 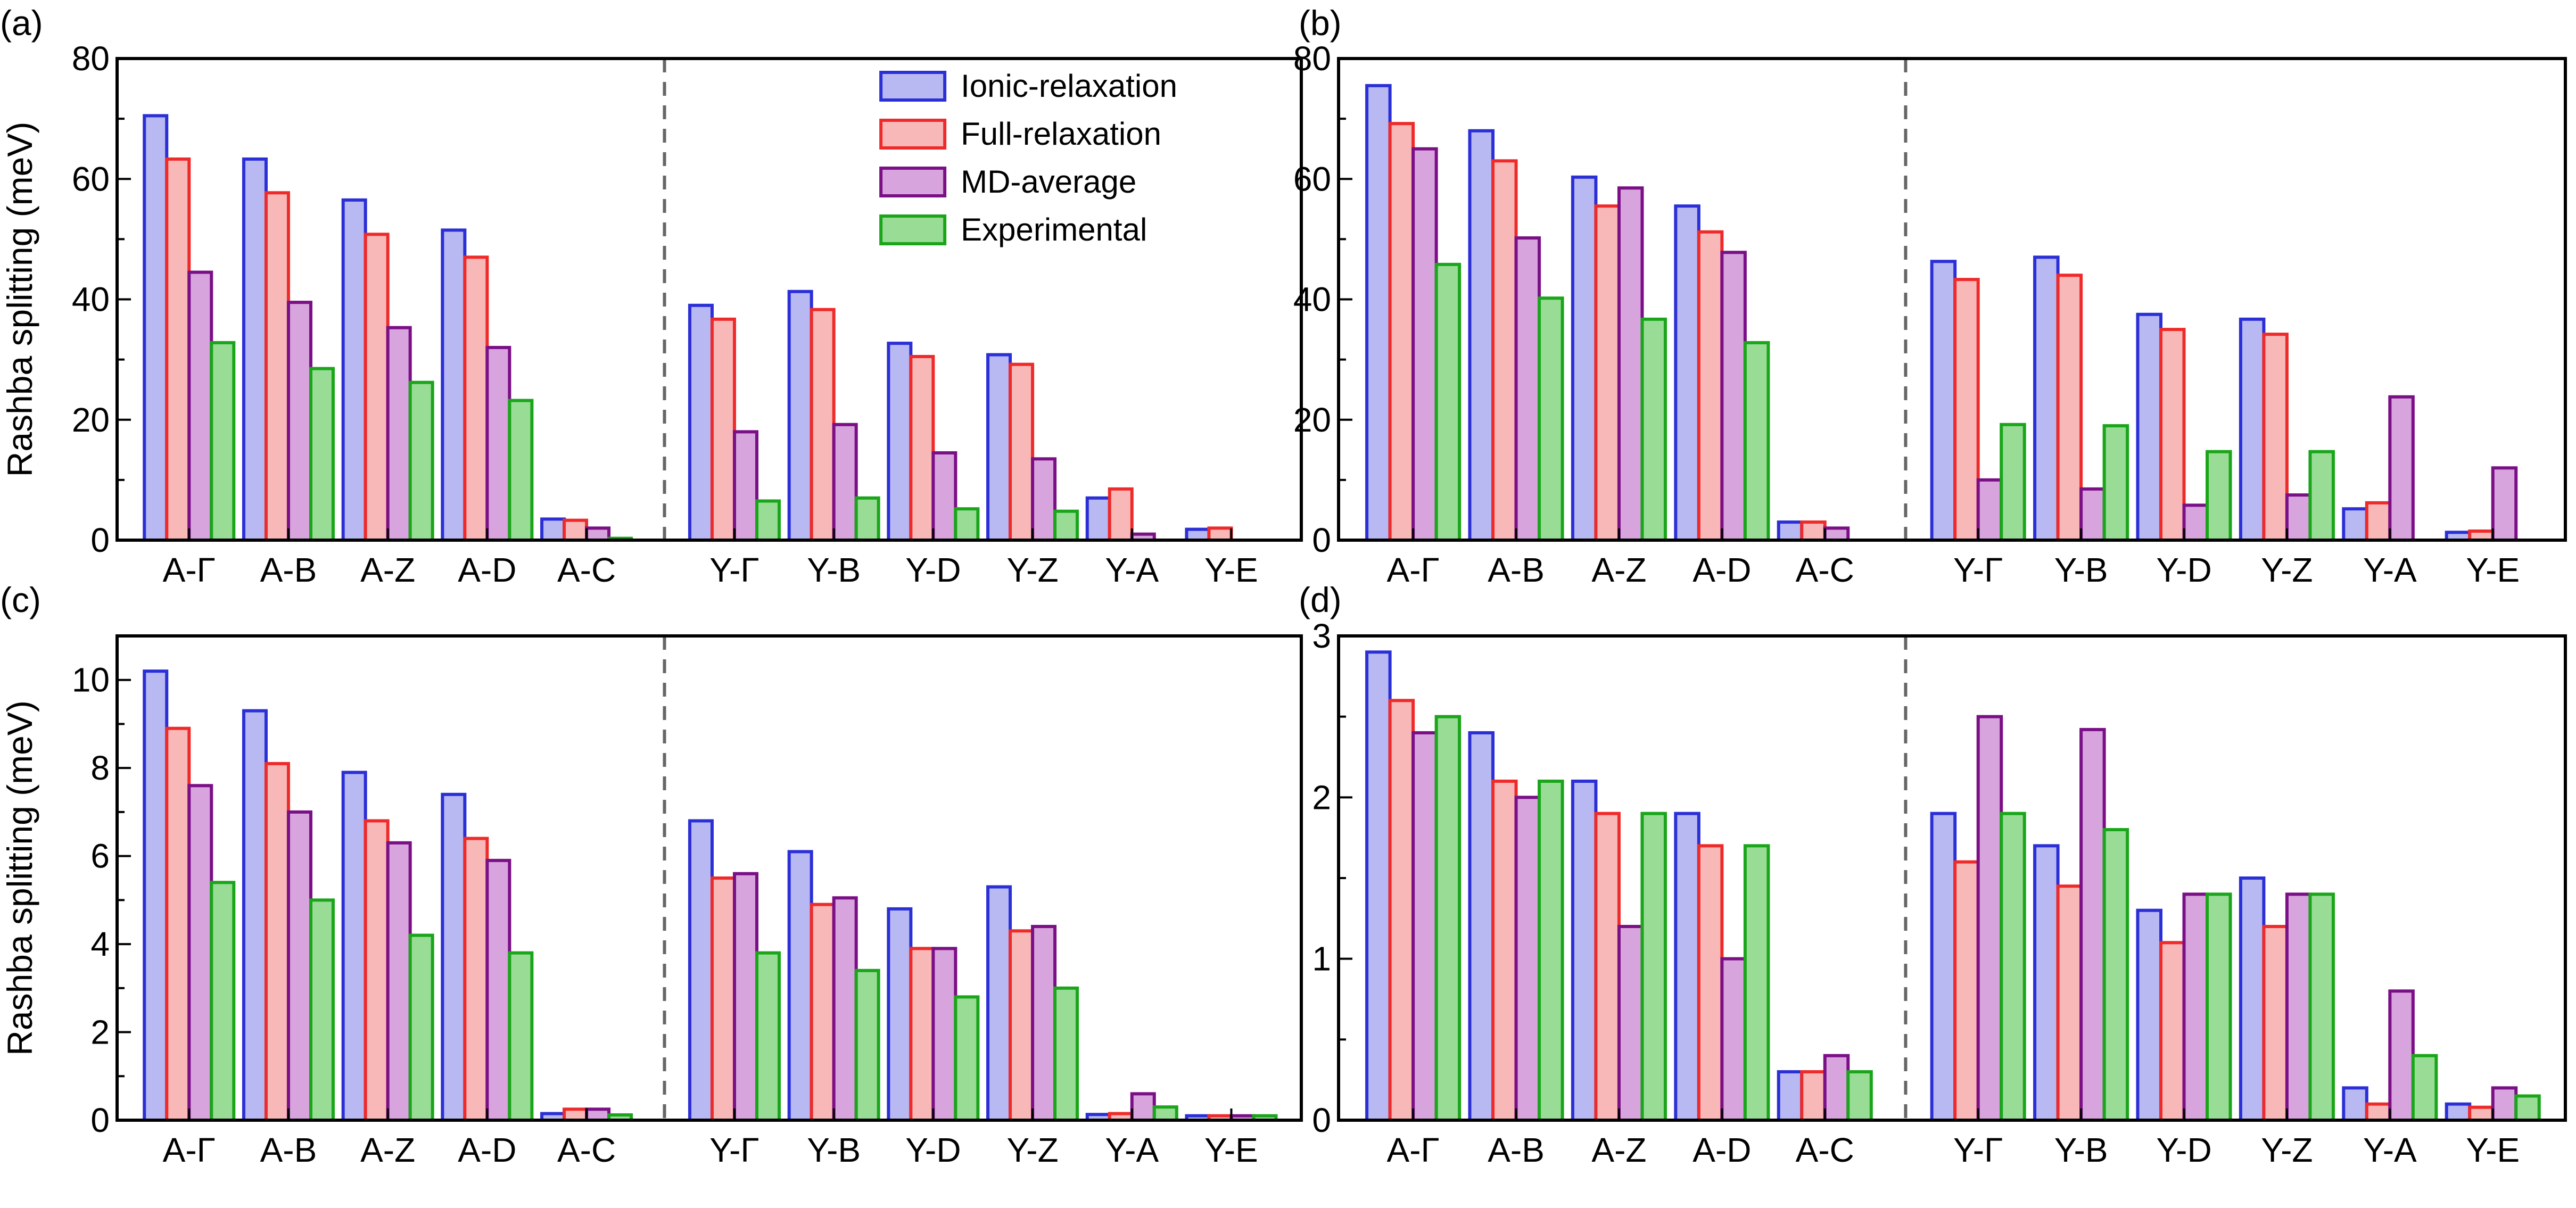 What do you see at coordinates (1312, 59) in the screenshot?
I see `y-tick-label: 80` at bounding box center [1312, 59].